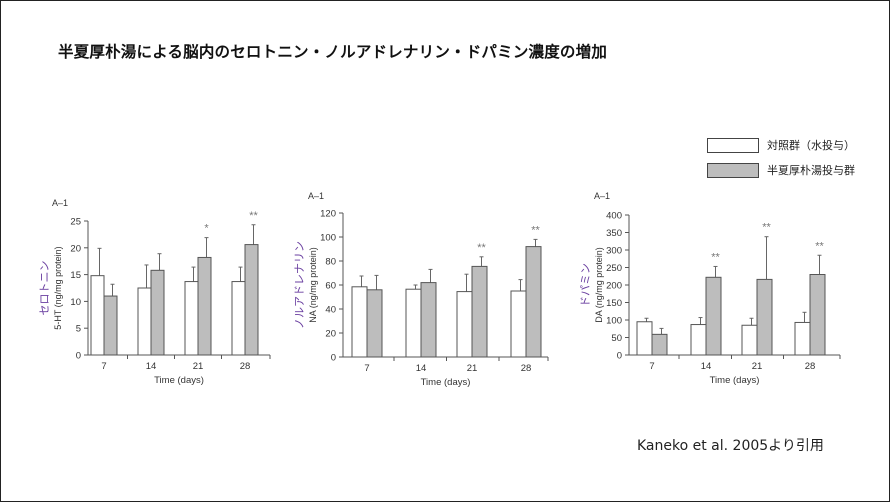  I want to click on y-axis-label: NA (ng/mg protein), so click(313, 285).